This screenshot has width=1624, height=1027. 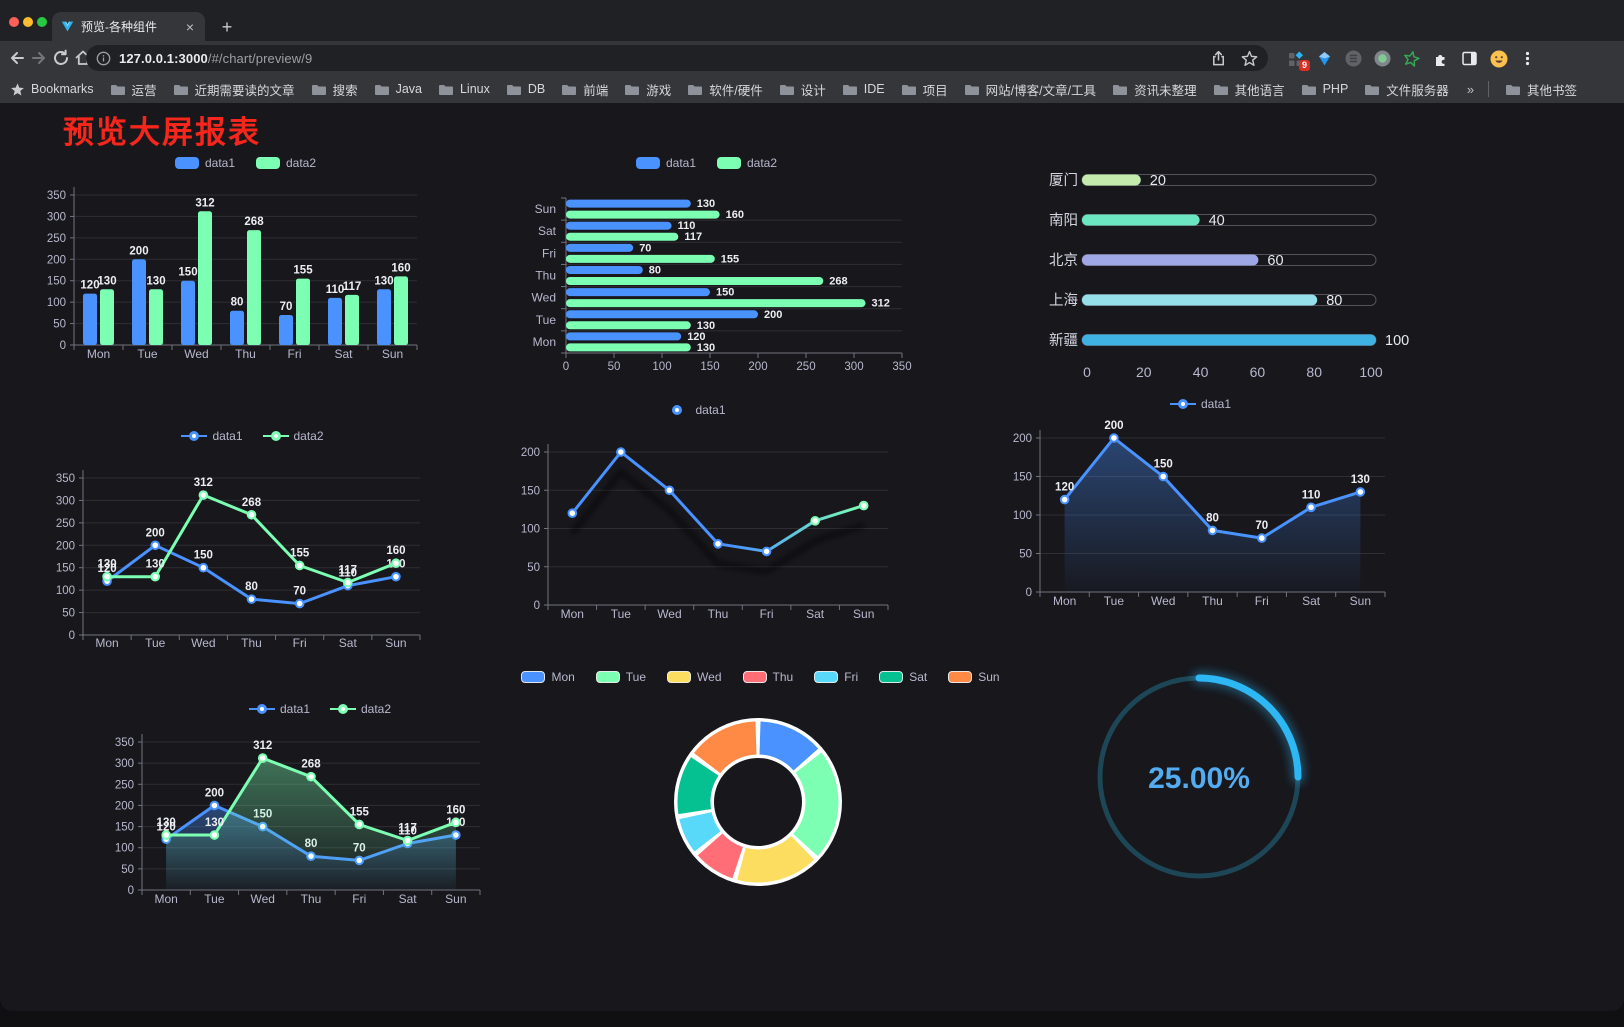 I want to click on share-icon, so click(x=1218, y=58).